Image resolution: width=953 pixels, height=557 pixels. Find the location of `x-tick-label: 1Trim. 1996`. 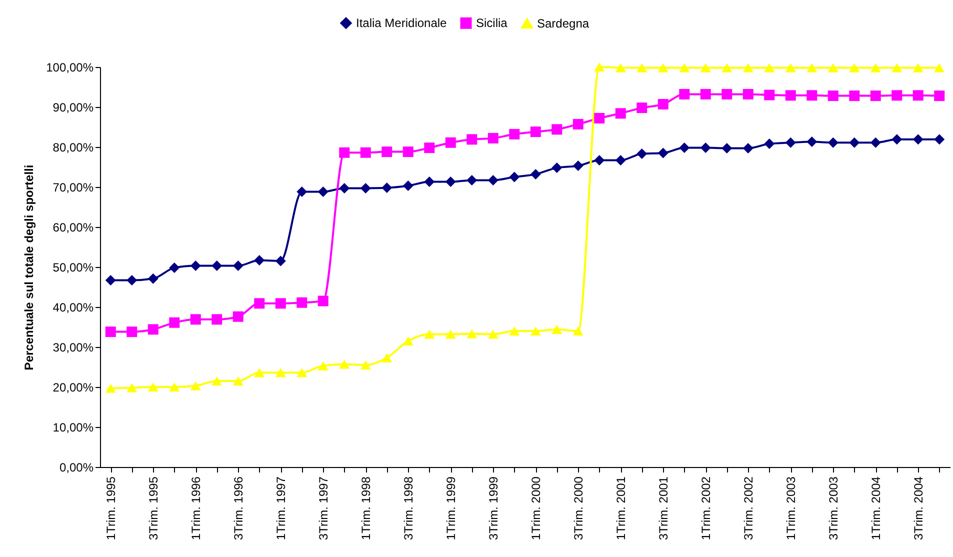

x-tick-label: 1Trim. 1996 is located at coordinates (196, 508).